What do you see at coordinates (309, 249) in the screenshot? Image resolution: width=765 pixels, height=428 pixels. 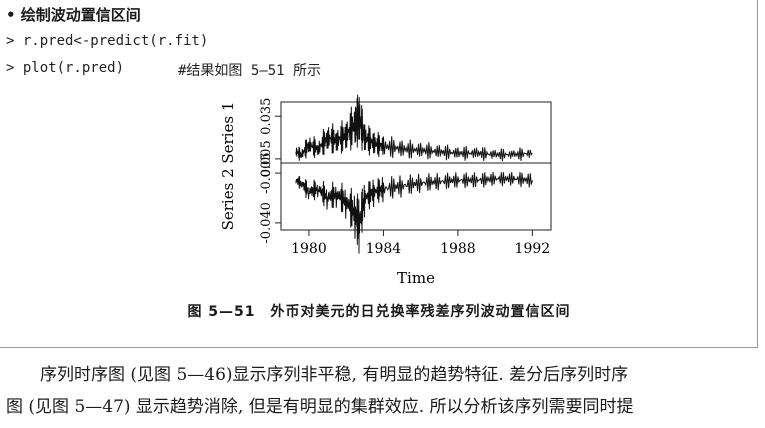 I see `x-tick-label: 1980` at bounding box center [309, 249].